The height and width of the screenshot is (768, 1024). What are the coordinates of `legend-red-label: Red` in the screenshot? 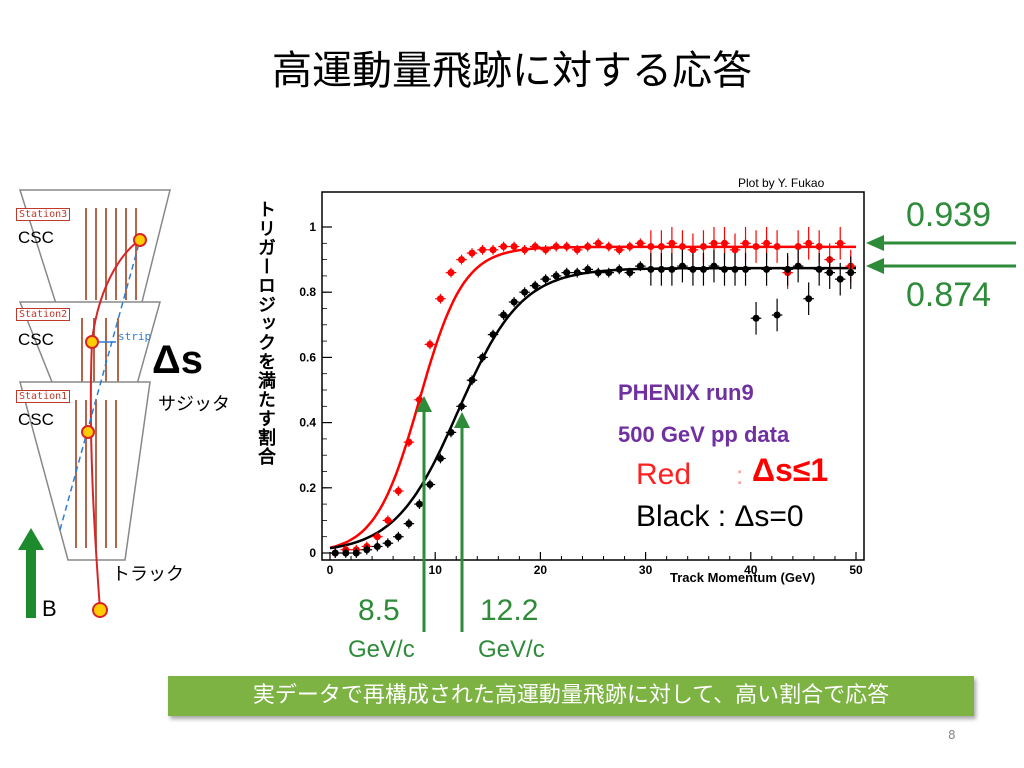 It's located at (664, 474).